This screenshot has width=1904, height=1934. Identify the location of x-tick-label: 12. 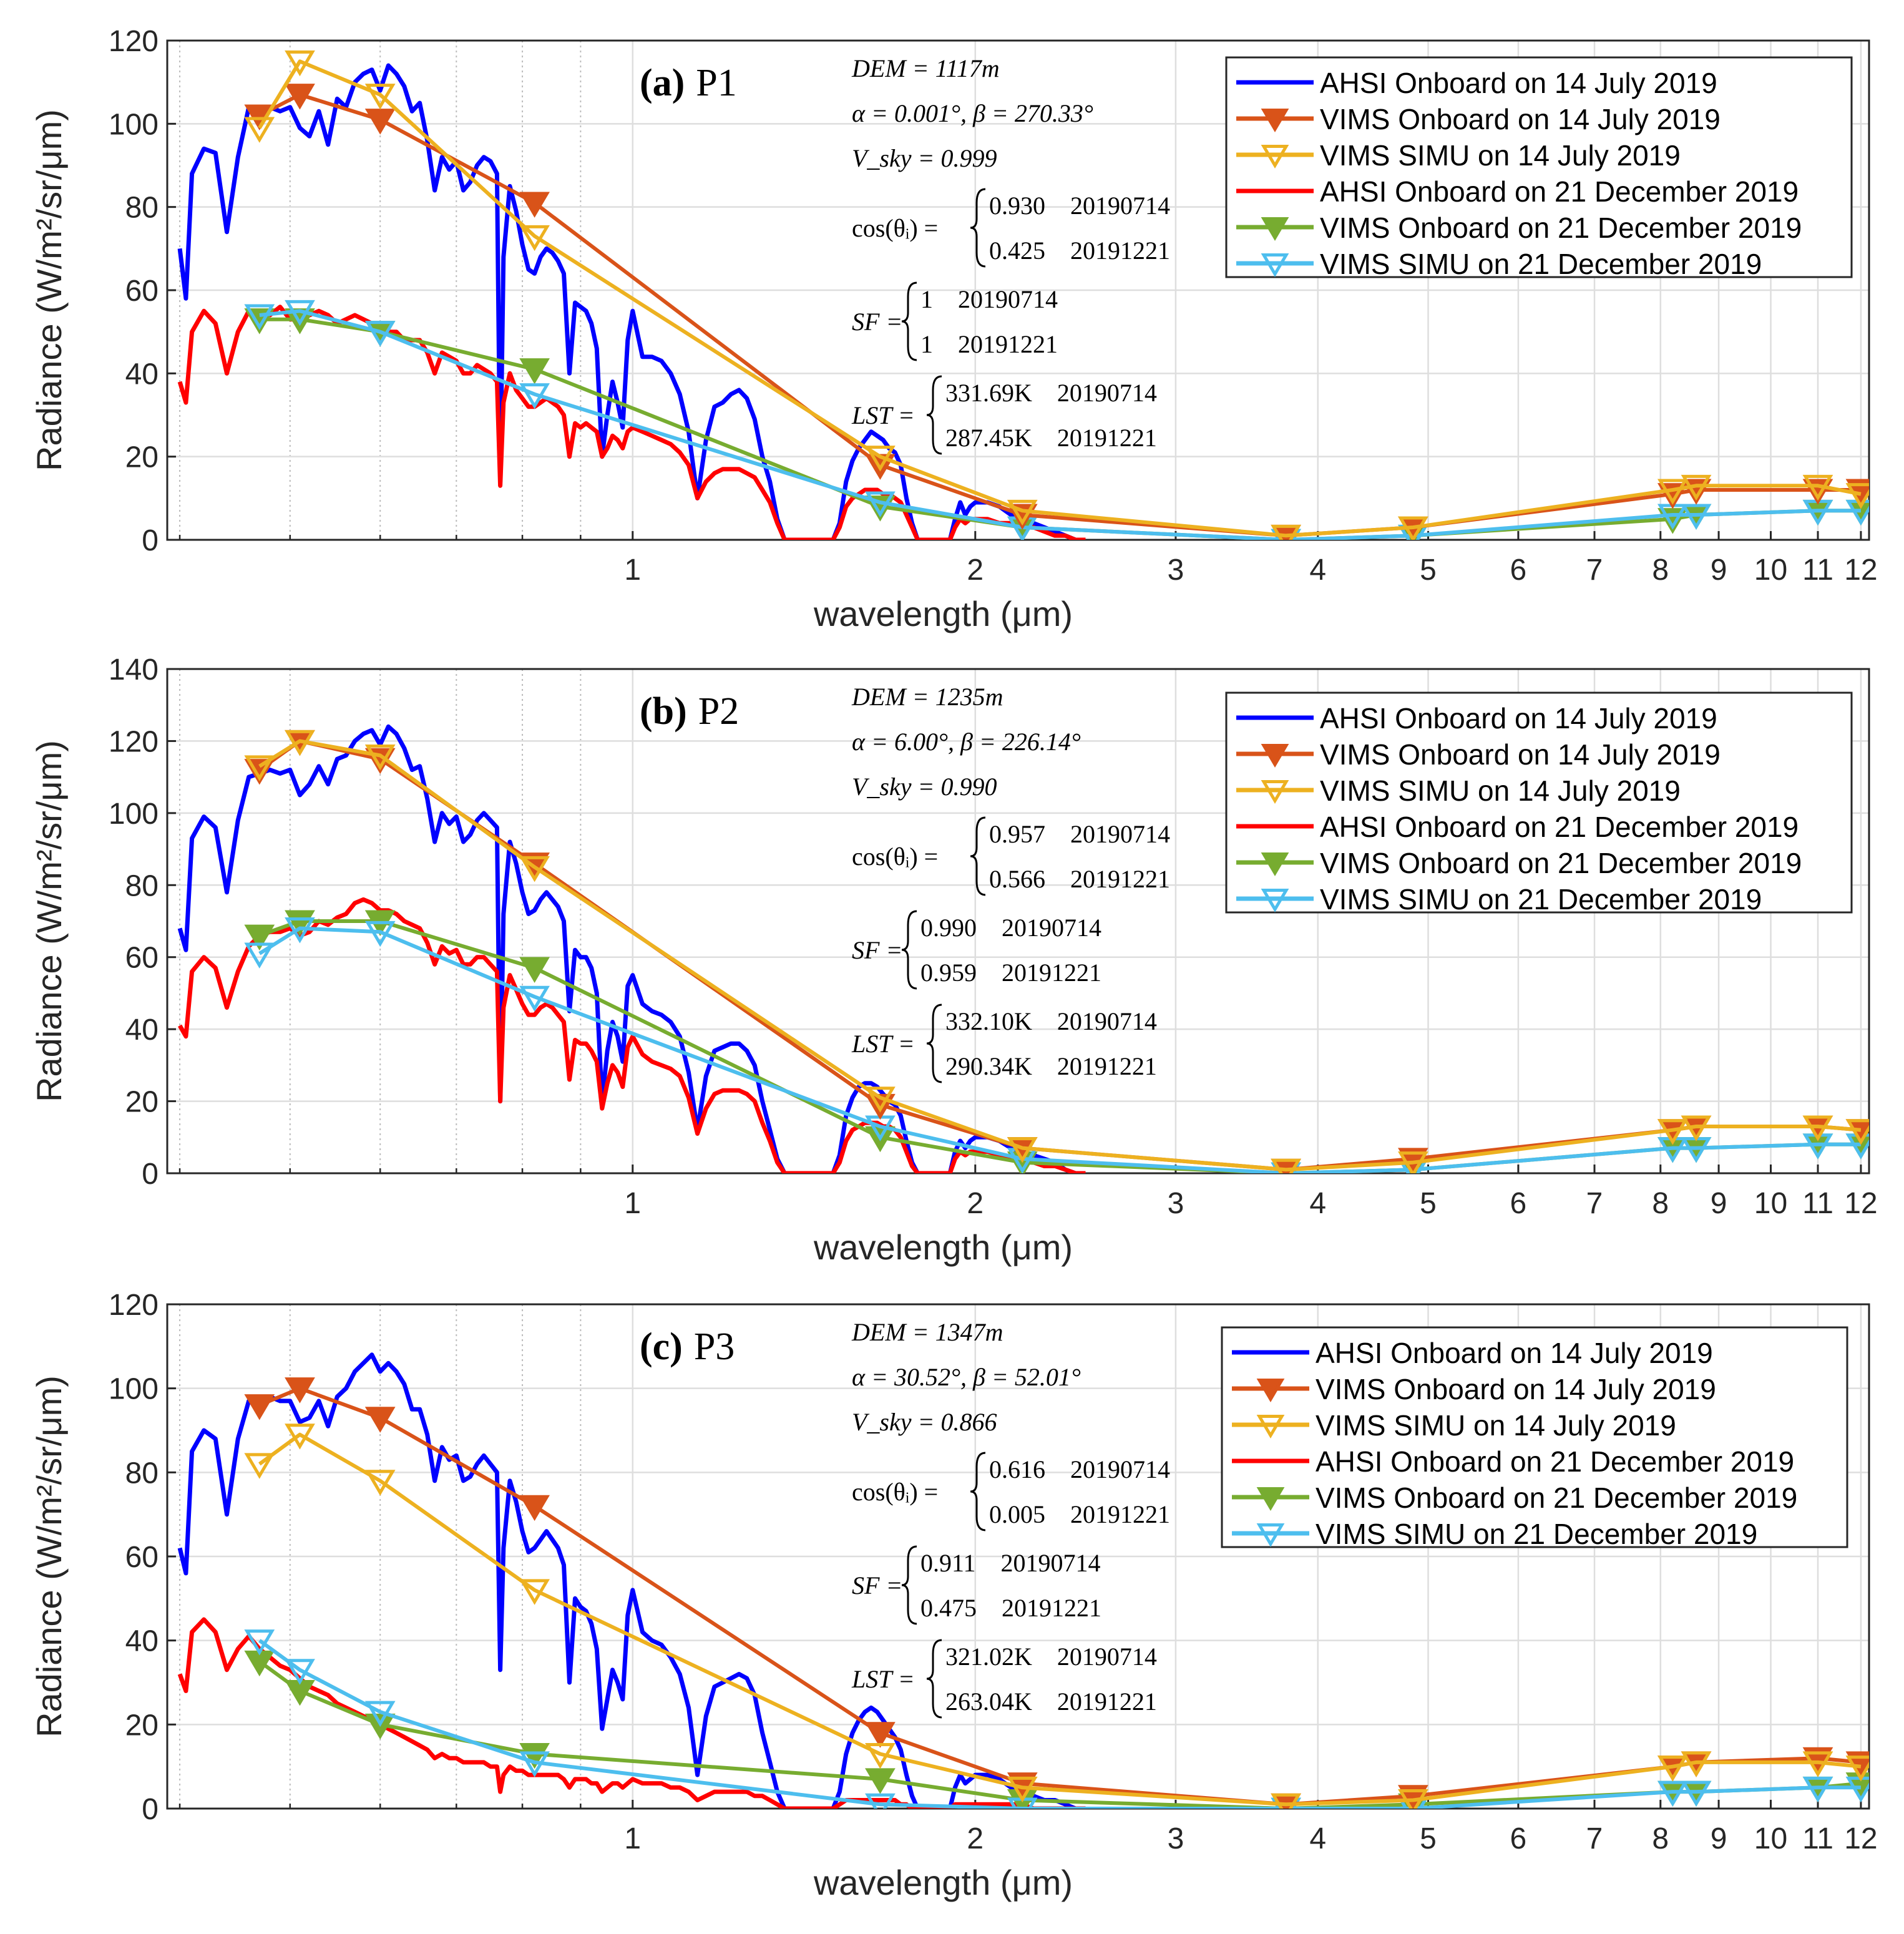
(1860, 570).